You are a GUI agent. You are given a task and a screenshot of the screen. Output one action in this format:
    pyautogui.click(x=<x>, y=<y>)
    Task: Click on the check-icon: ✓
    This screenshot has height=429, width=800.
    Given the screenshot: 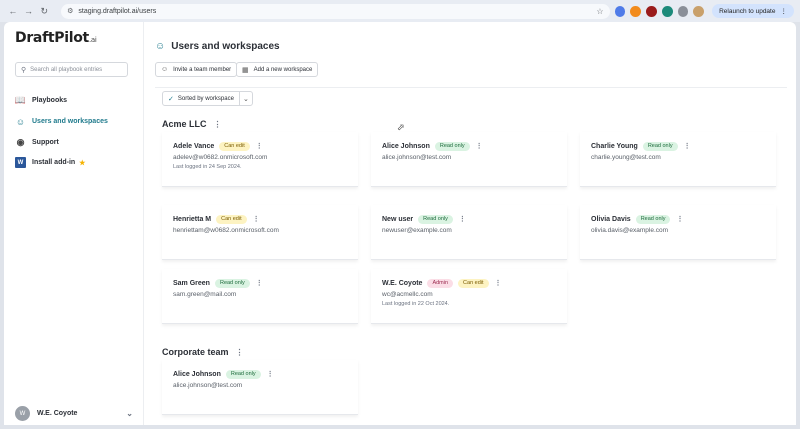 What is the action you would take?
    pyautogui.click(x=171, y=99)
    